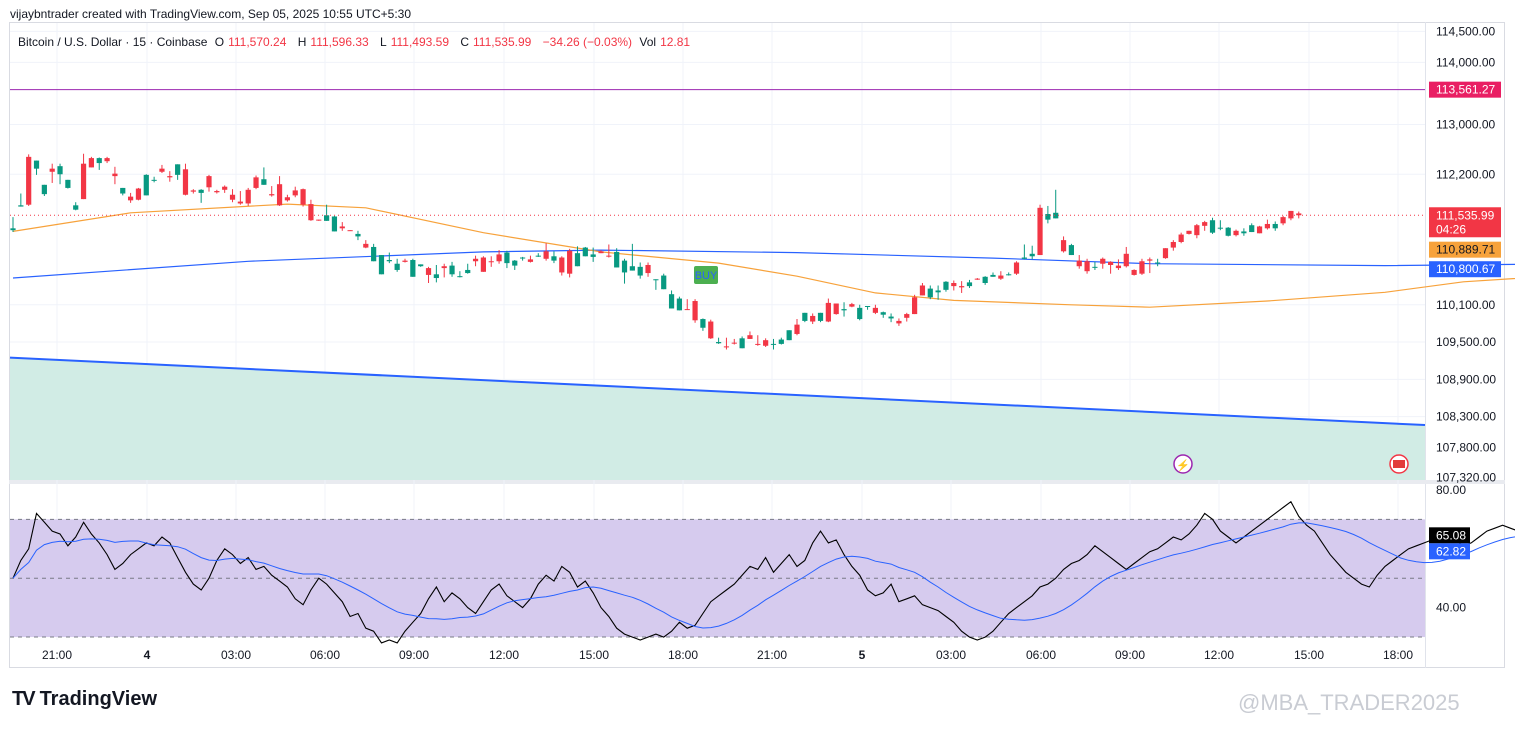 The image size is (1515, 729). Describe the element at coordinates (757, 482) in the screenshot. I see `pane-divider` at that location.